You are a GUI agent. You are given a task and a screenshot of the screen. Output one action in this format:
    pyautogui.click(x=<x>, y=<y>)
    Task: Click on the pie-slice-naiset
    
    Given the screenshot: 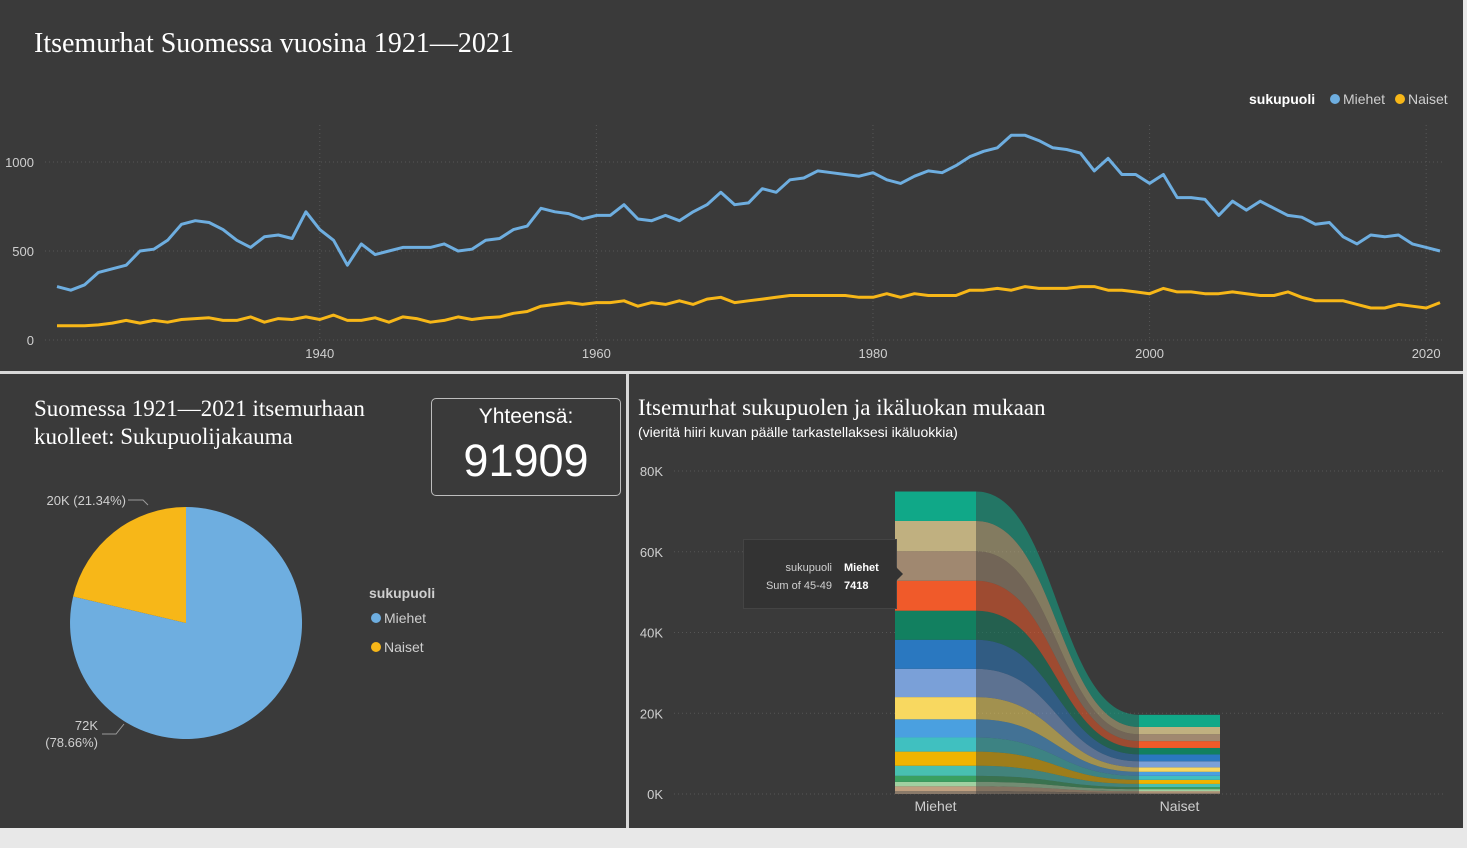 What is the action you would take?
    pyautogui.click(x=129, y=565)
    